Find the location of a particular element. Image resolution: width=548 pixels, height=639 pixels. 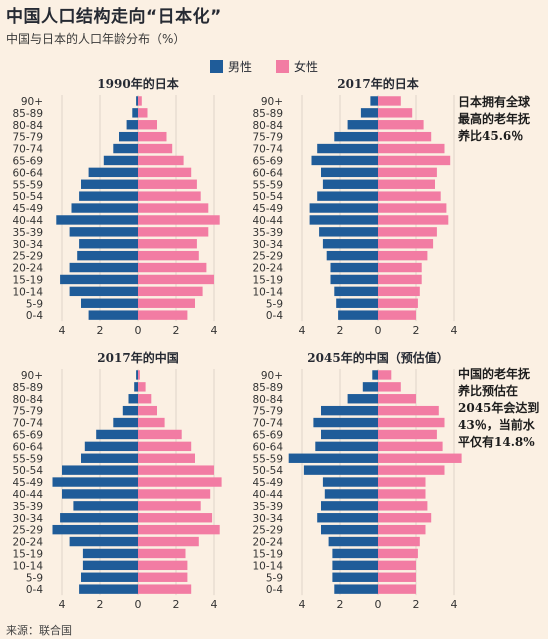

legend-label-female: 女性 is located at coordinates (306, 67).